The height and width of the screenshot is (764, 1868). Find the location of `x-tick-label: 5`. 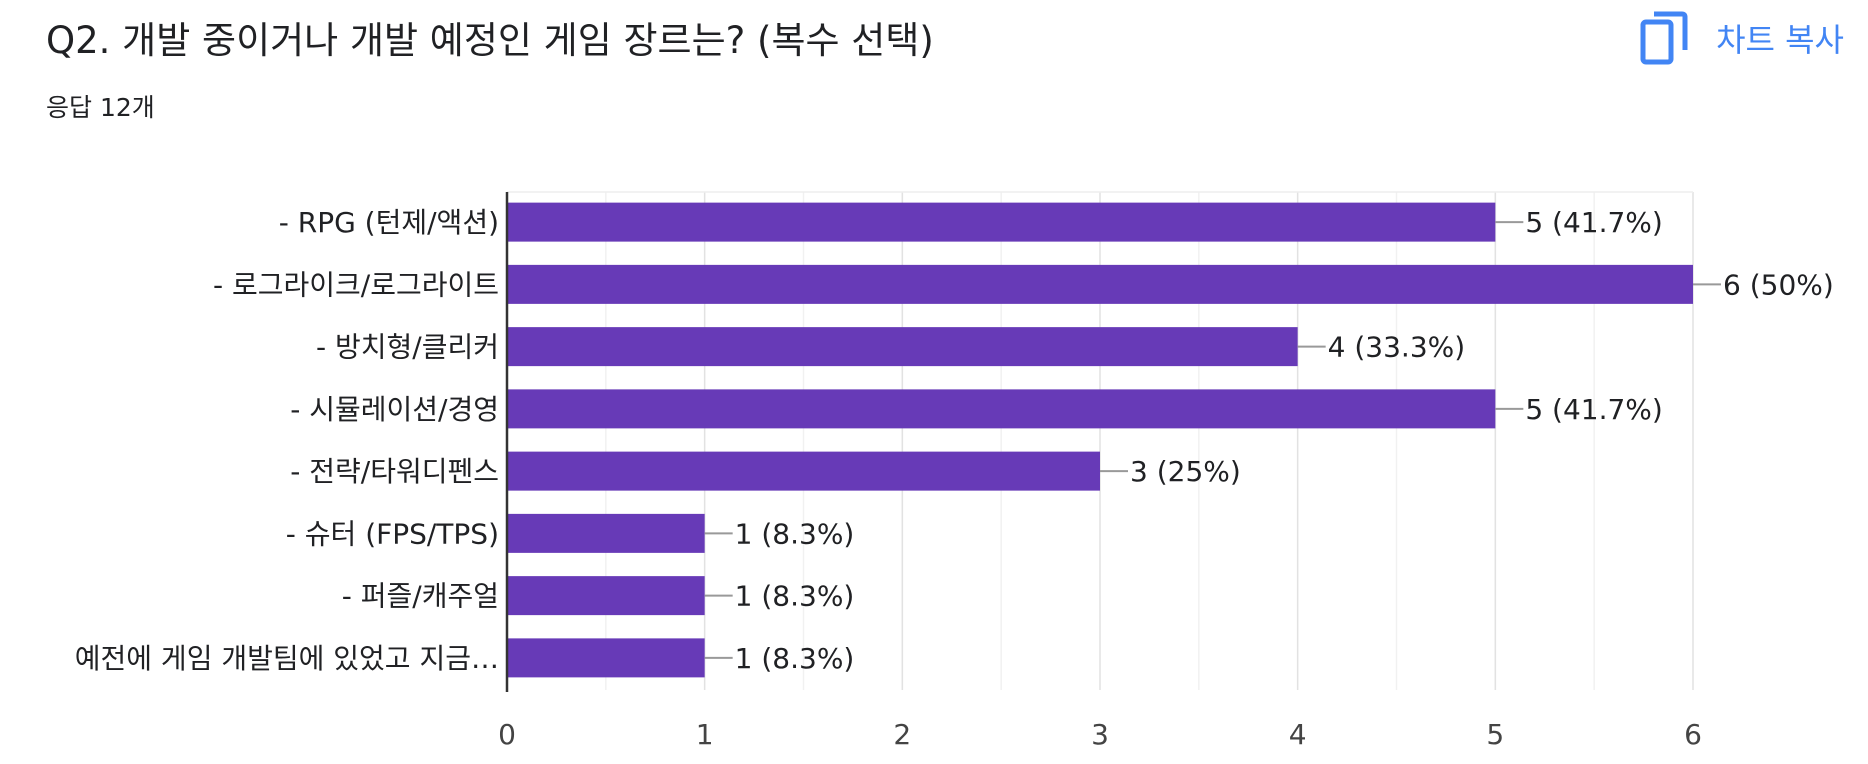

x-tick-label: 5 is located at coordinates (1495, 734).